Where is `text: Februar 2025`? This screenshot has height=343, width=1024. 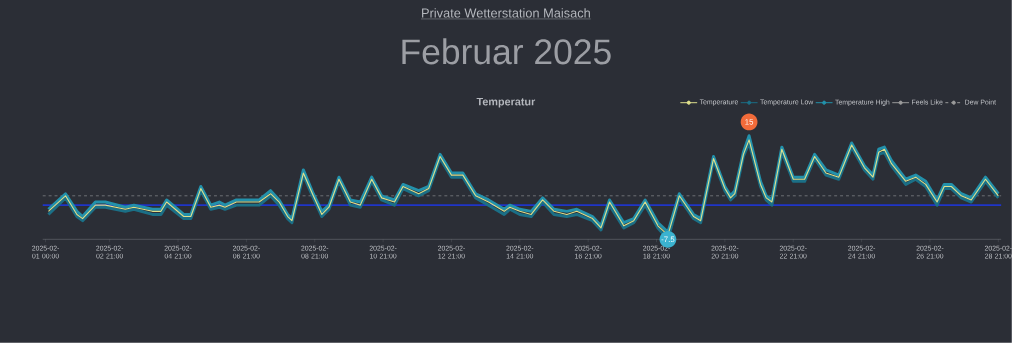
text: Februar 2025 is located at coordinates (506, 51).